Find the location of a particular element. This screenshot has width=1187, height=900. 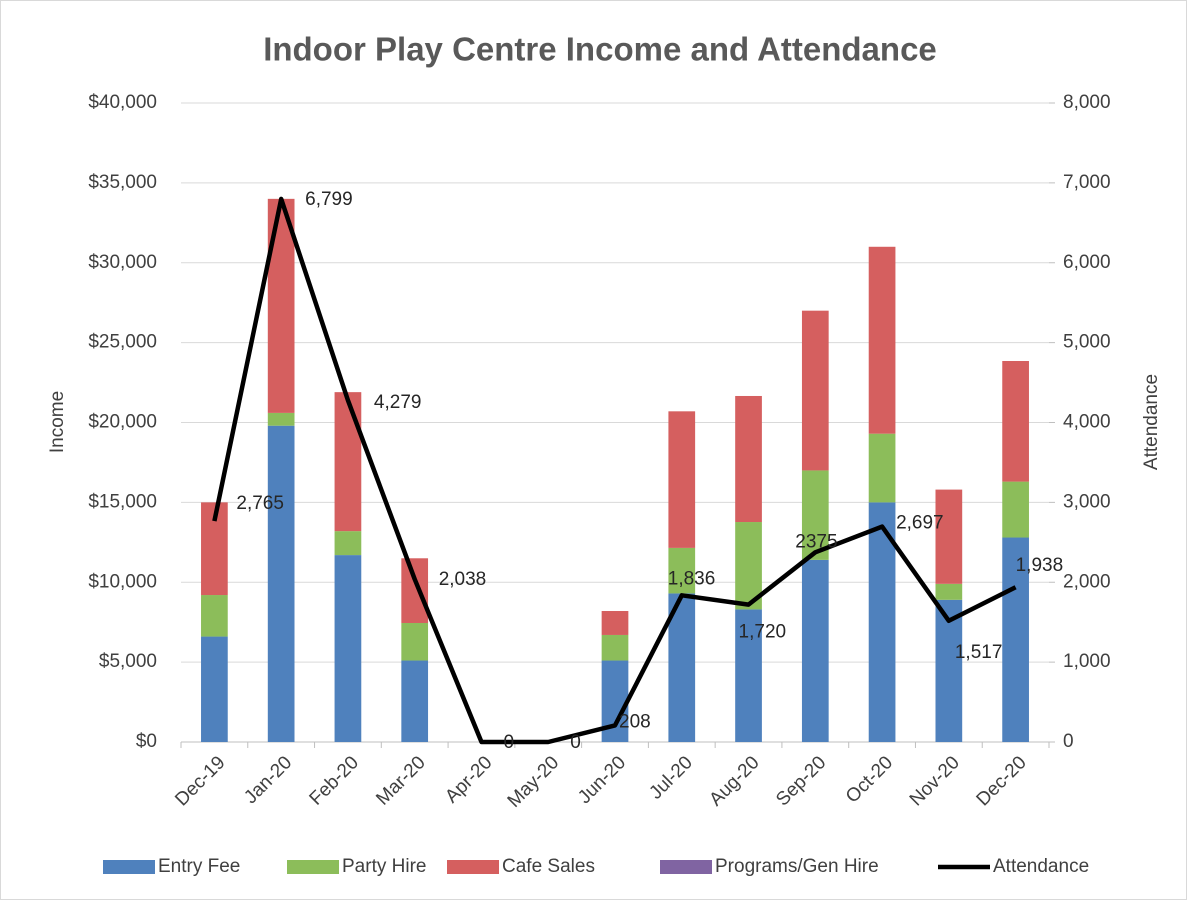

data-label: 2375 is located at coordinates (816, 541).